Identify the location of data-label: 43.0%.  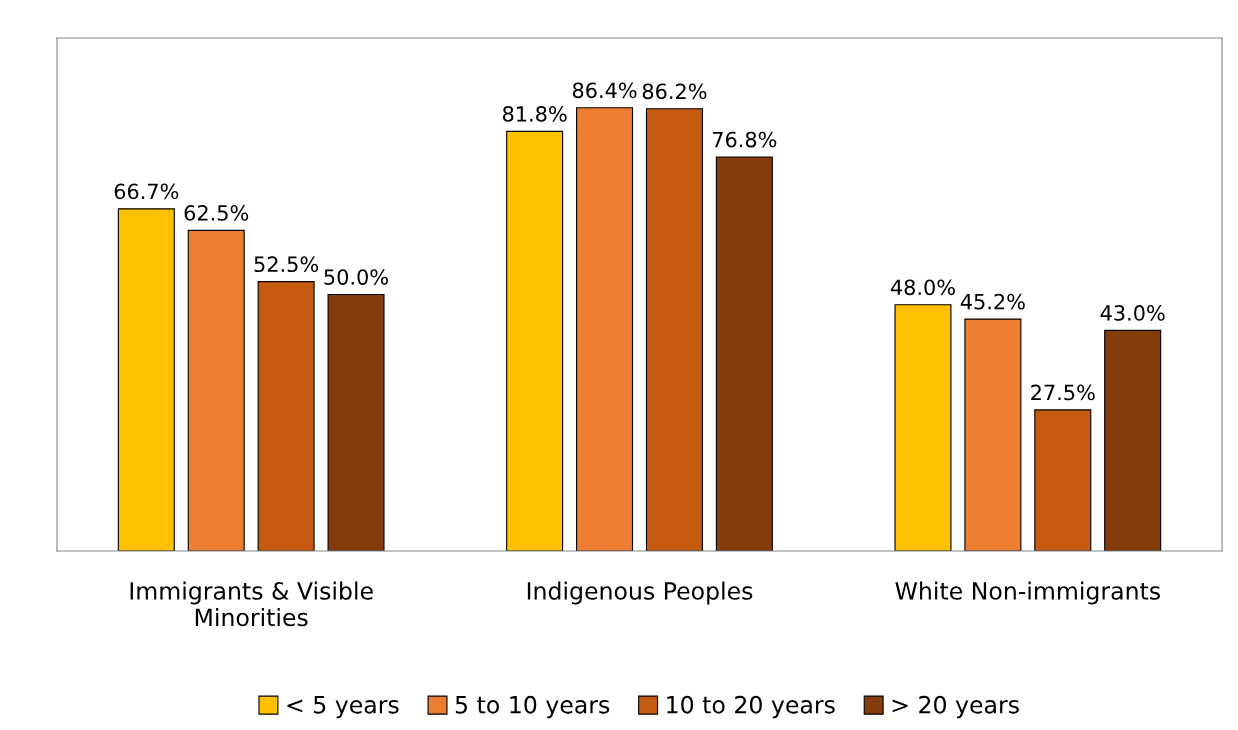
(1132, 313).